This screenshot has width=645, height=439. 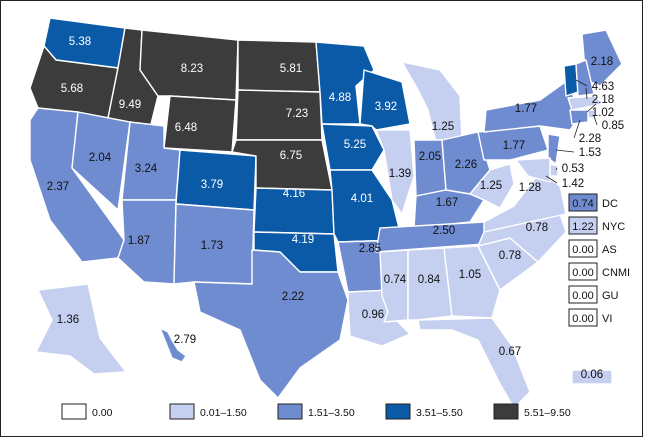 What do you see at coordinates (613, 126) in the screenshot?
I see `state-value-ri: 0.85` at bounding box center [613, 126].